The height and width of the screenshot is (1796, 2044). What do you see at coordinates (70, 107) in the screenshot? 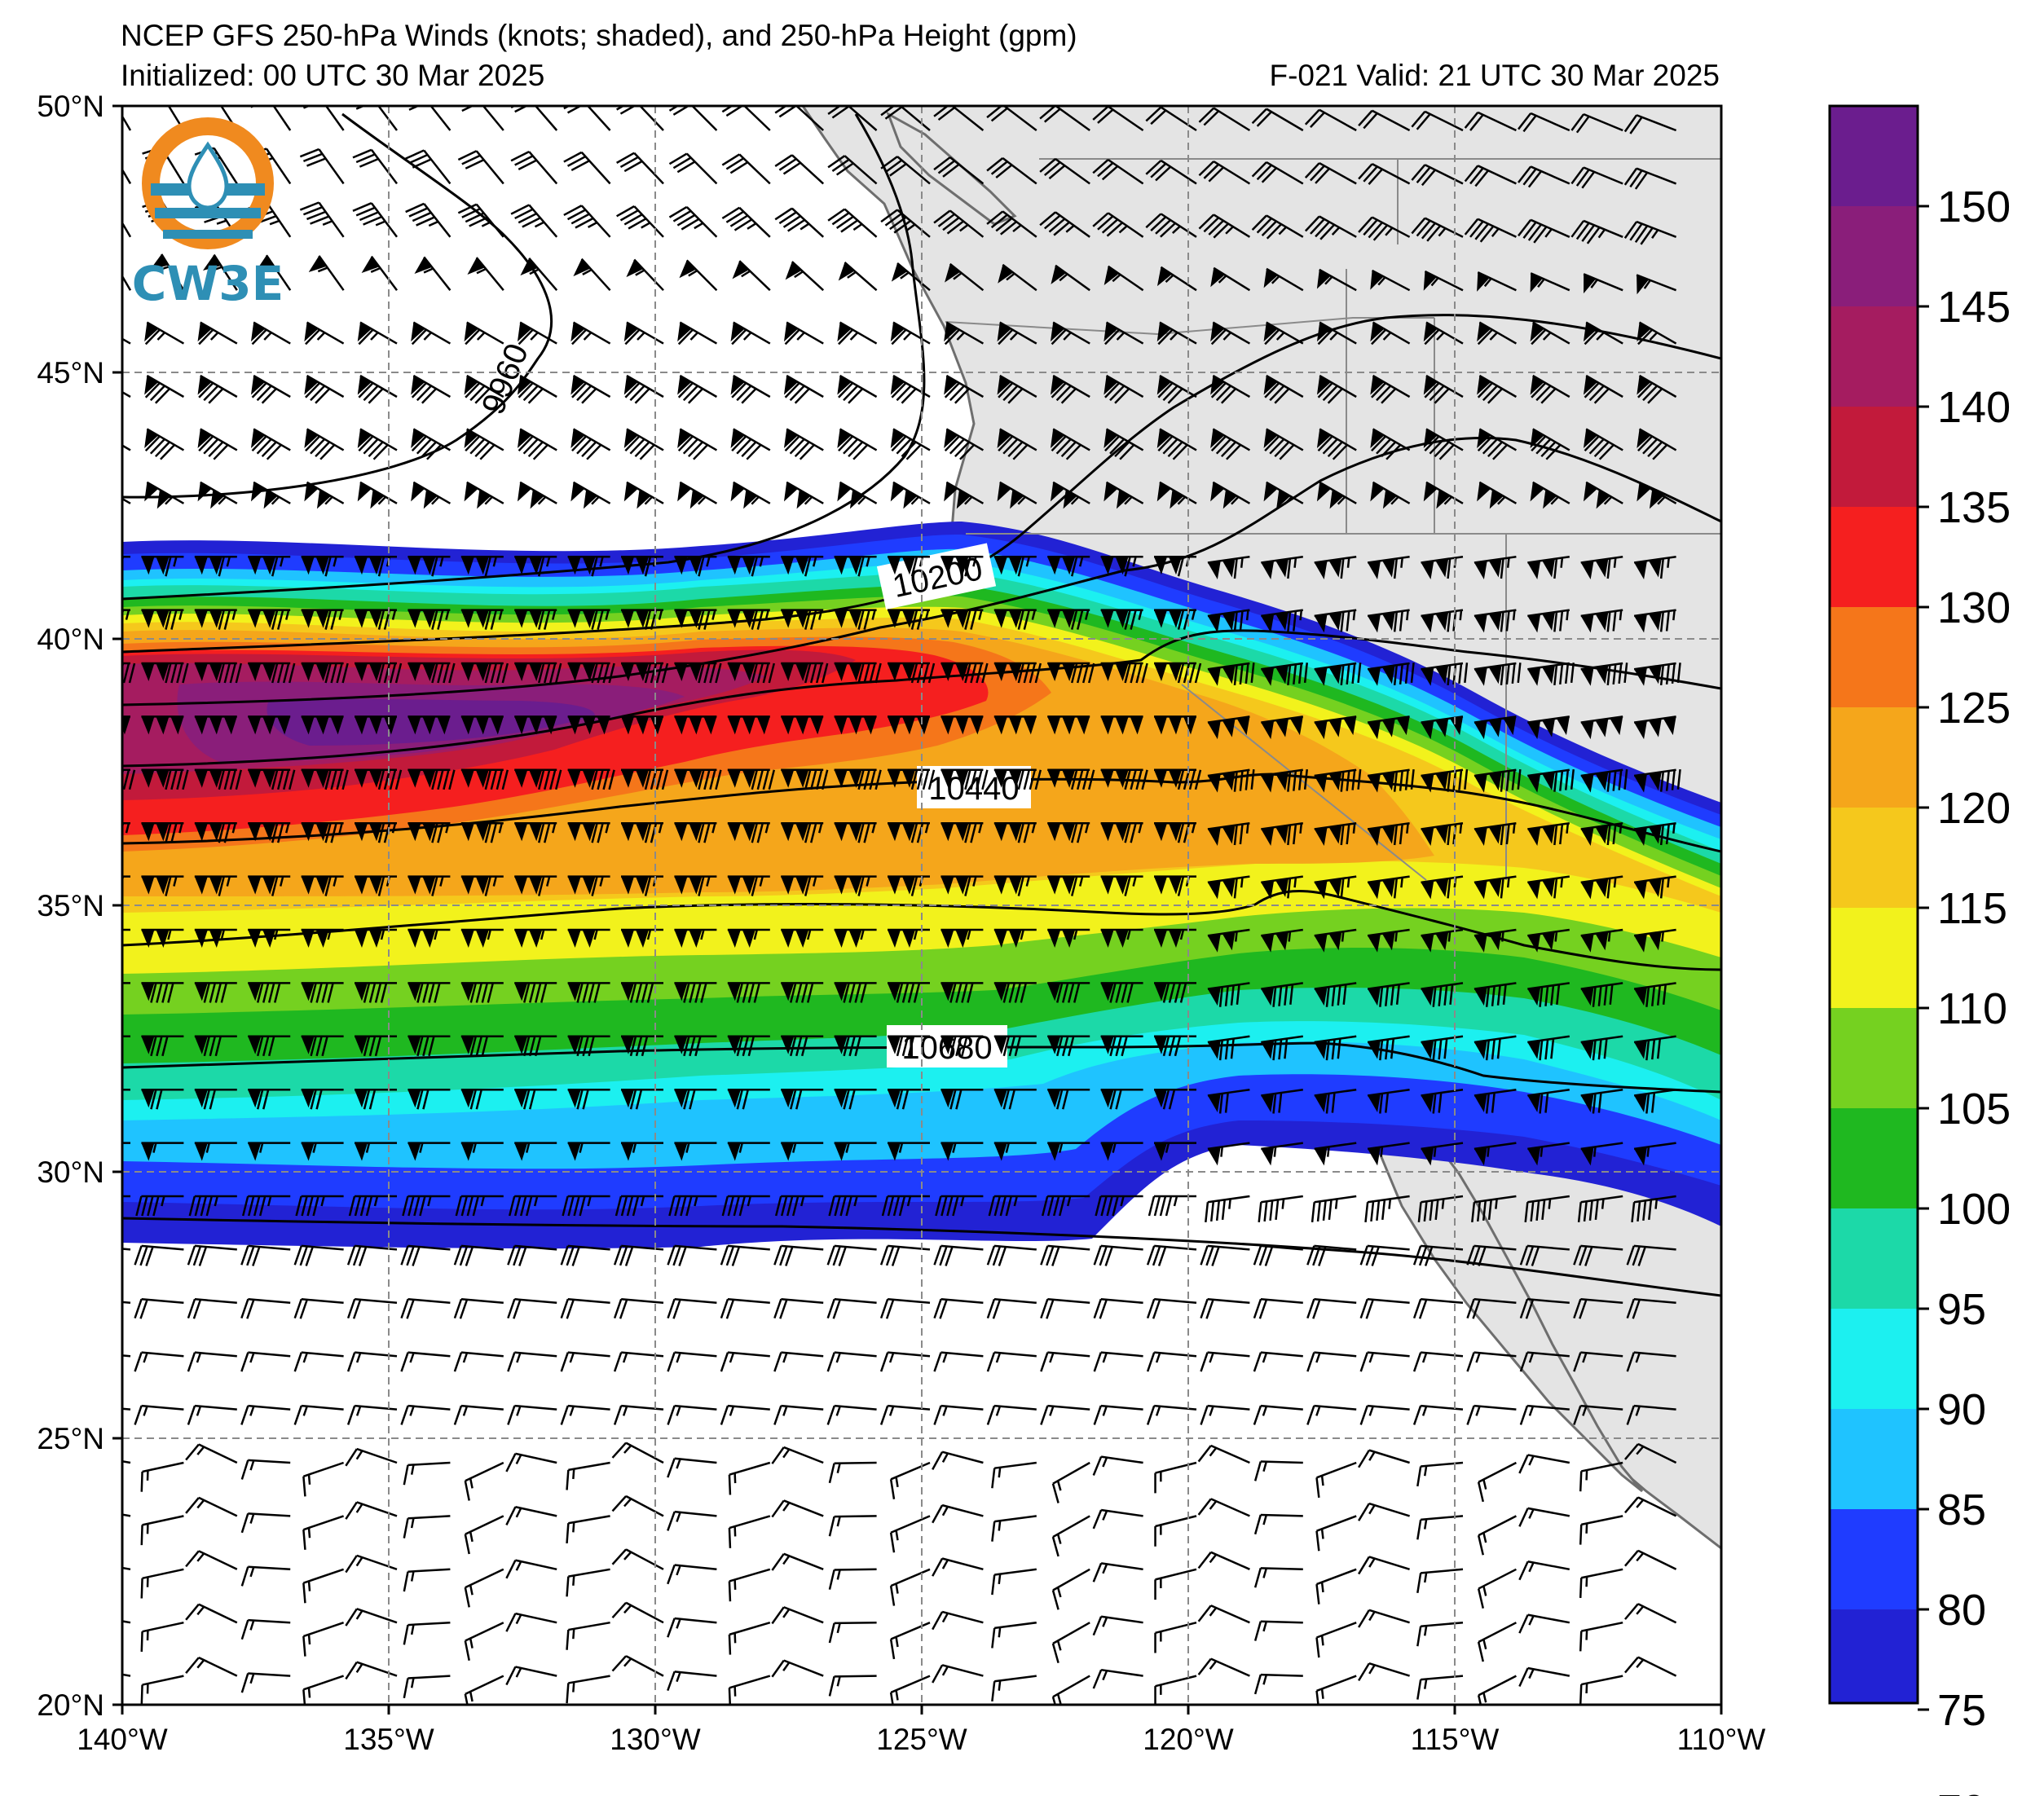
I see `lat-label: 50°N` at bounding box center [70, 107].